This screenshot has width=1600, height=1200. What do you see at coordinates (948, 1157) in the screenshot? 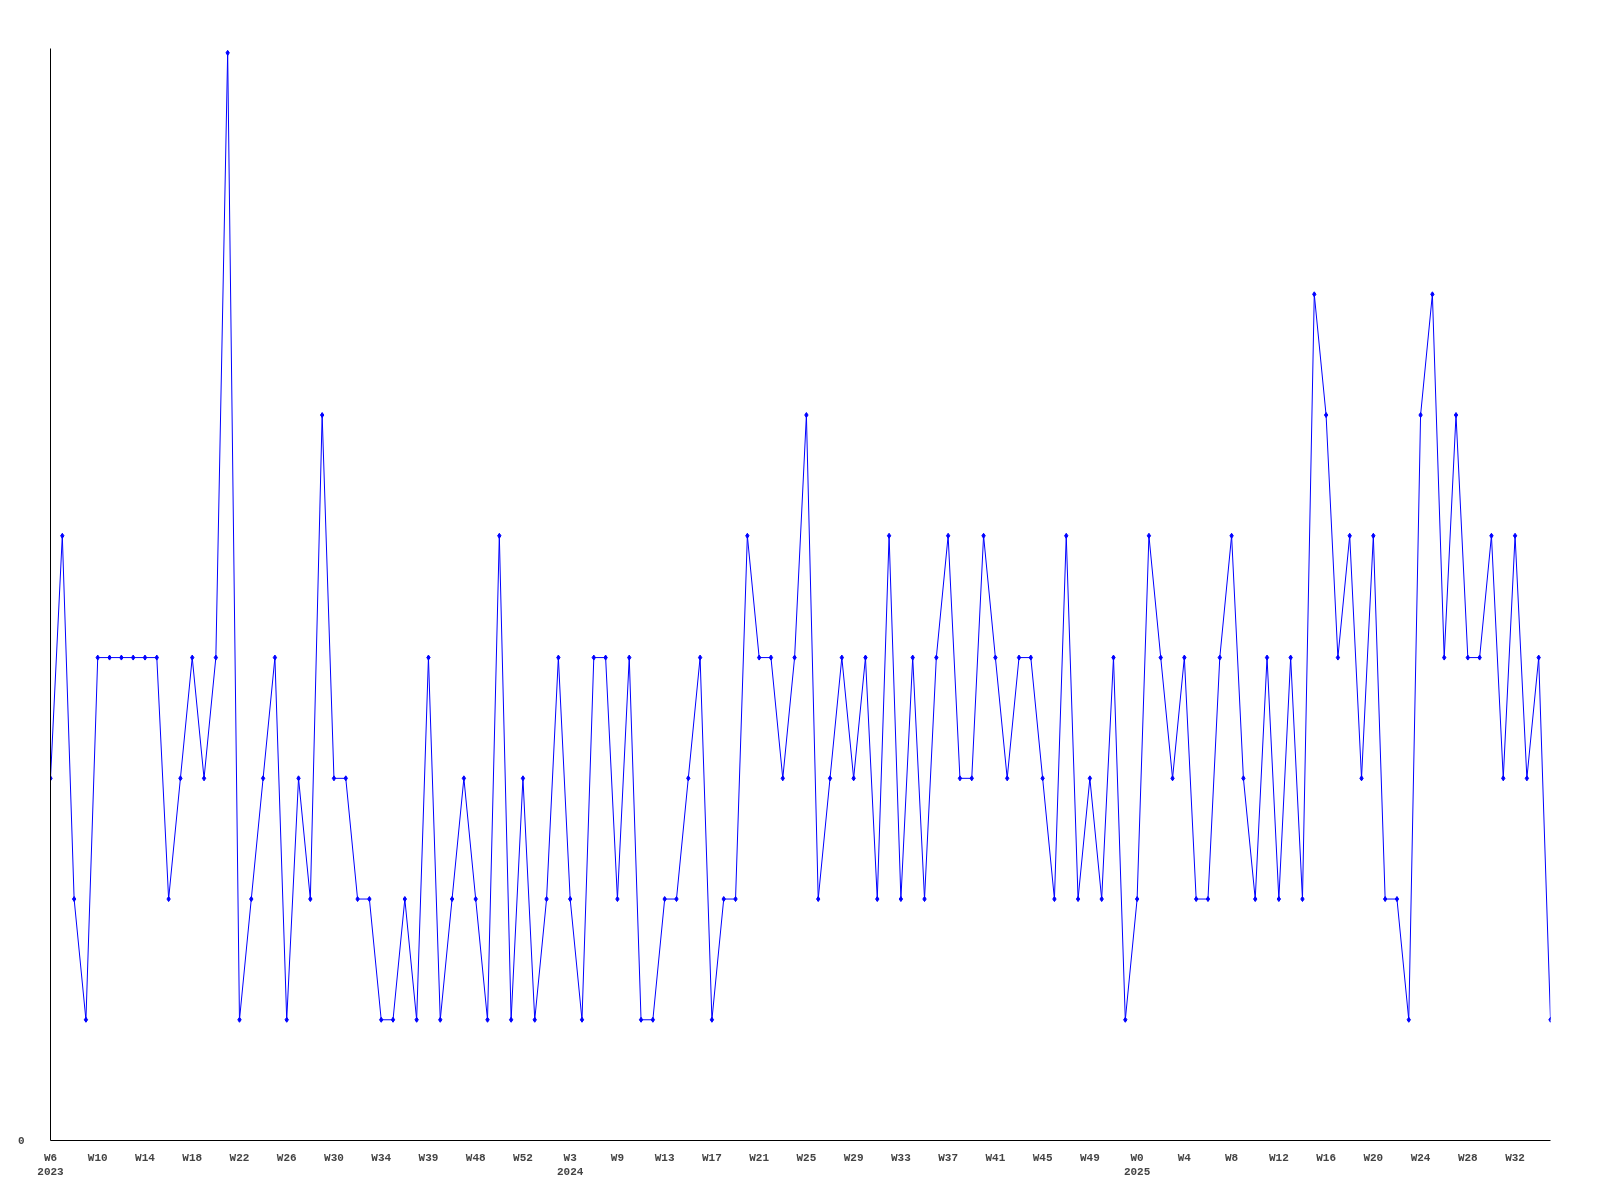
I see `x-tick-label: W37` at bounding box center [948, 1157].